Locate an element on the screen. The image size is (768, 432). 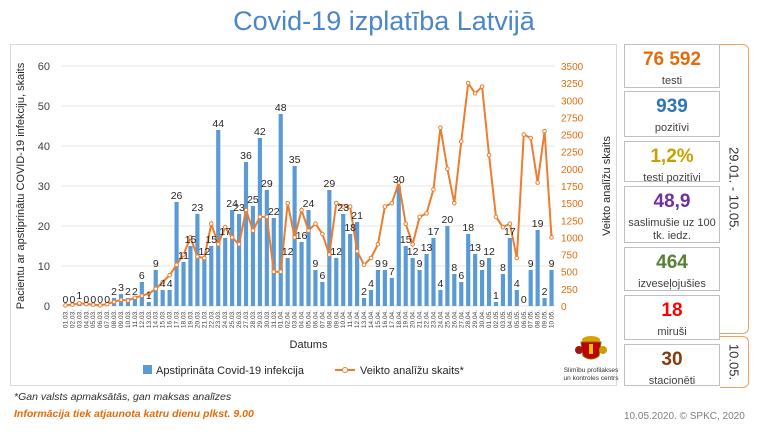
stat-label: saslimušie uz 100 tk. iedz. is located at coordinates (672, 229).